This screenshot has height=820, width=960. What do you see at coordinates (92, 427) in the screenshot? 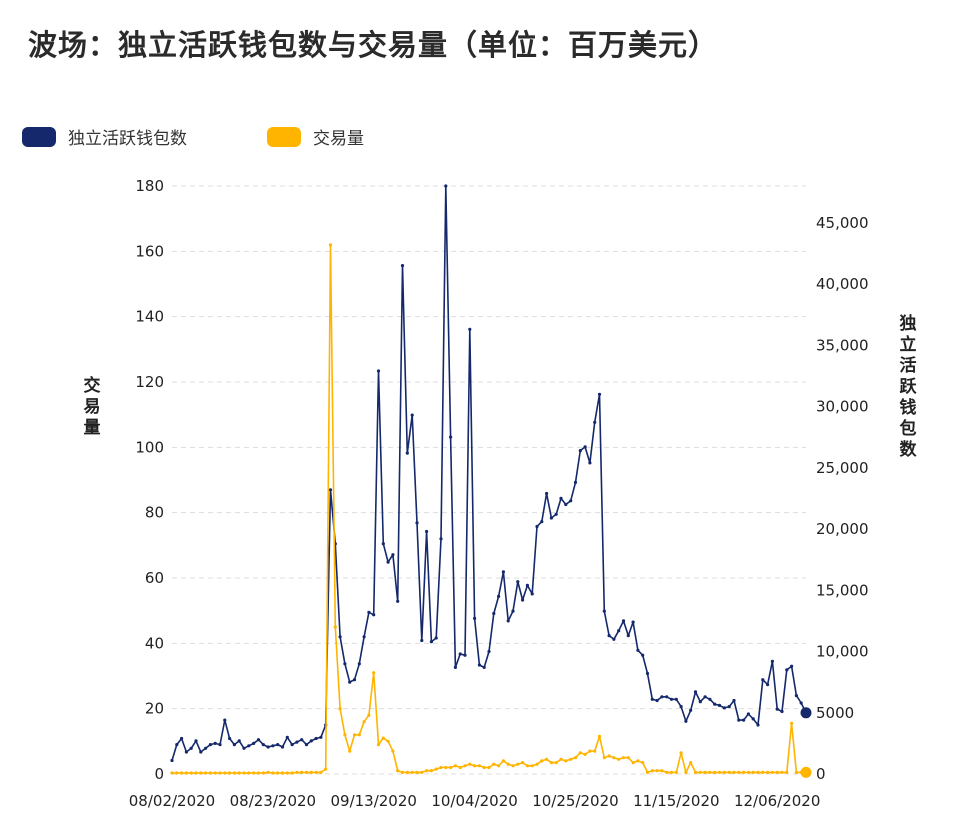
I see `axis-title-char: 量` at bounding box center [92, 427].